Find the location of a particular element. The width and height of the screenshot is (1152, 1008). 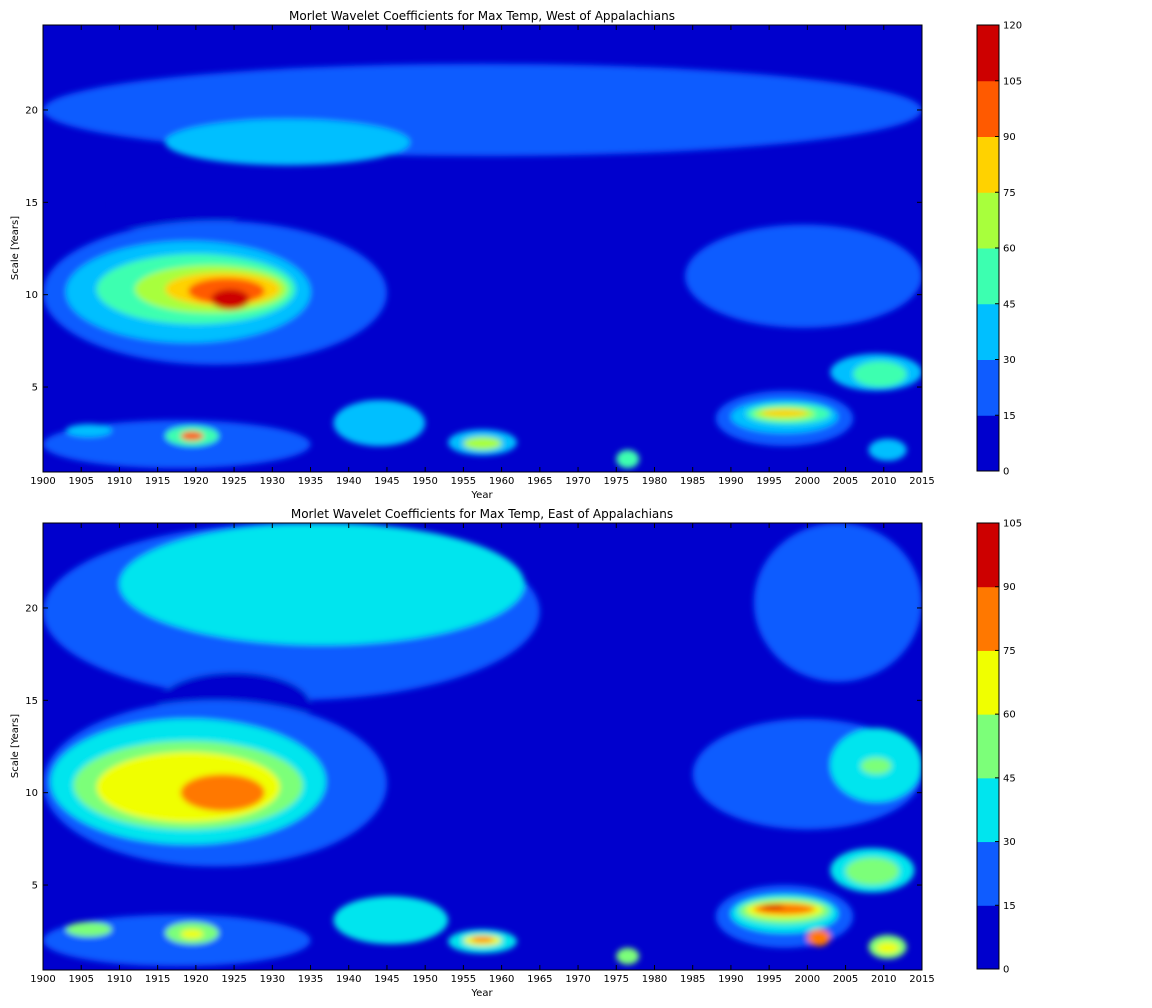

x-tick-label: 1915 is located at coordinates (157, 481).